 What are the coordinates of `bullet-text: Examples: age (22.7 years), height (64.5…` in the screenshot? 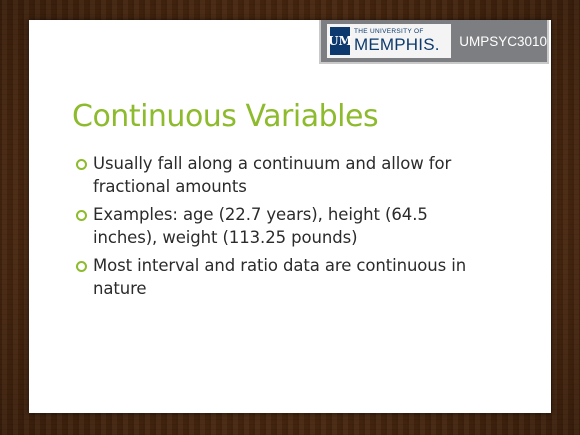 It's located at (260, 226).